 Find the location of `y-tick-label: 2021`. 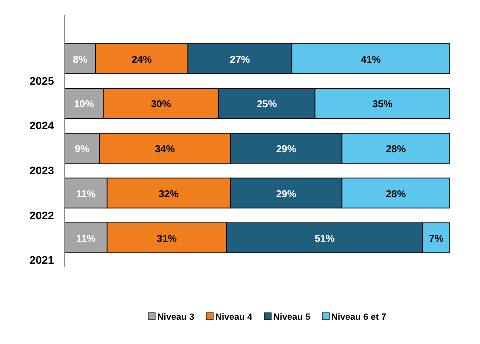

y-tick-label: 2021 is located at coordinates (42, 261).